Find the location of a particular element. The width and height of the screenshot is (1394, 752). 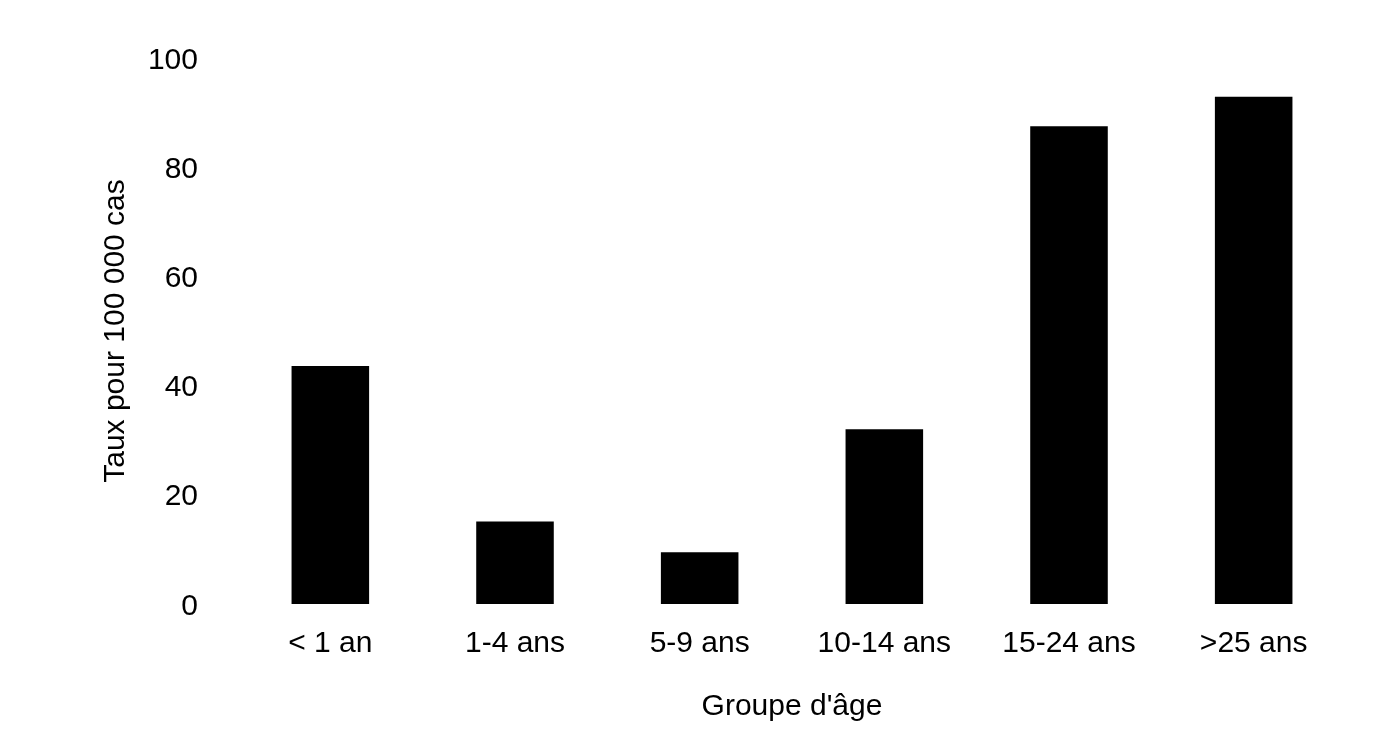

y-axis-title: Taux pour 100 000 cas is located at coordinates (113, 331).